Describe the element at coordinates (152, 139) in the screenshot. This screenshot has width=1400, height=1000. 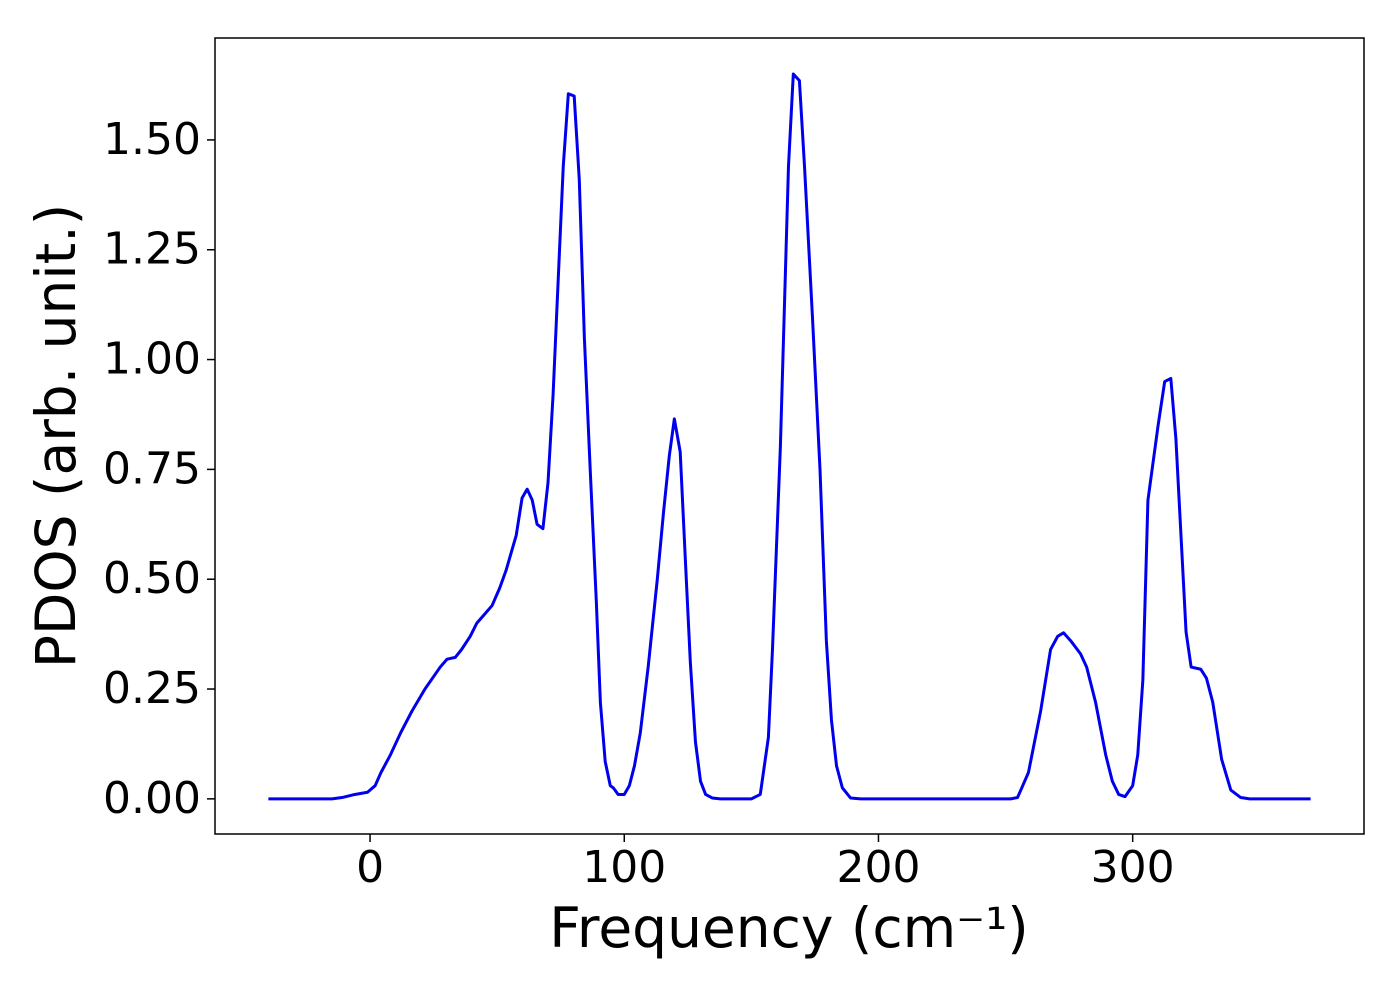
I see `y-tick-label: 1.50` at that location.